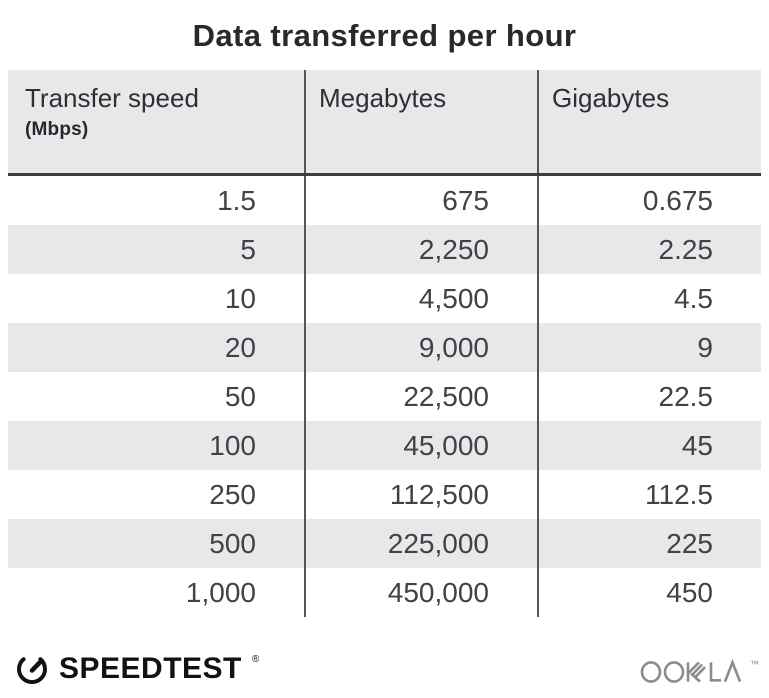 The width and height of the screenshot is (769, 698). I want to click on speedtest-logo: SPEEDTEST ®, so click(136, 669).